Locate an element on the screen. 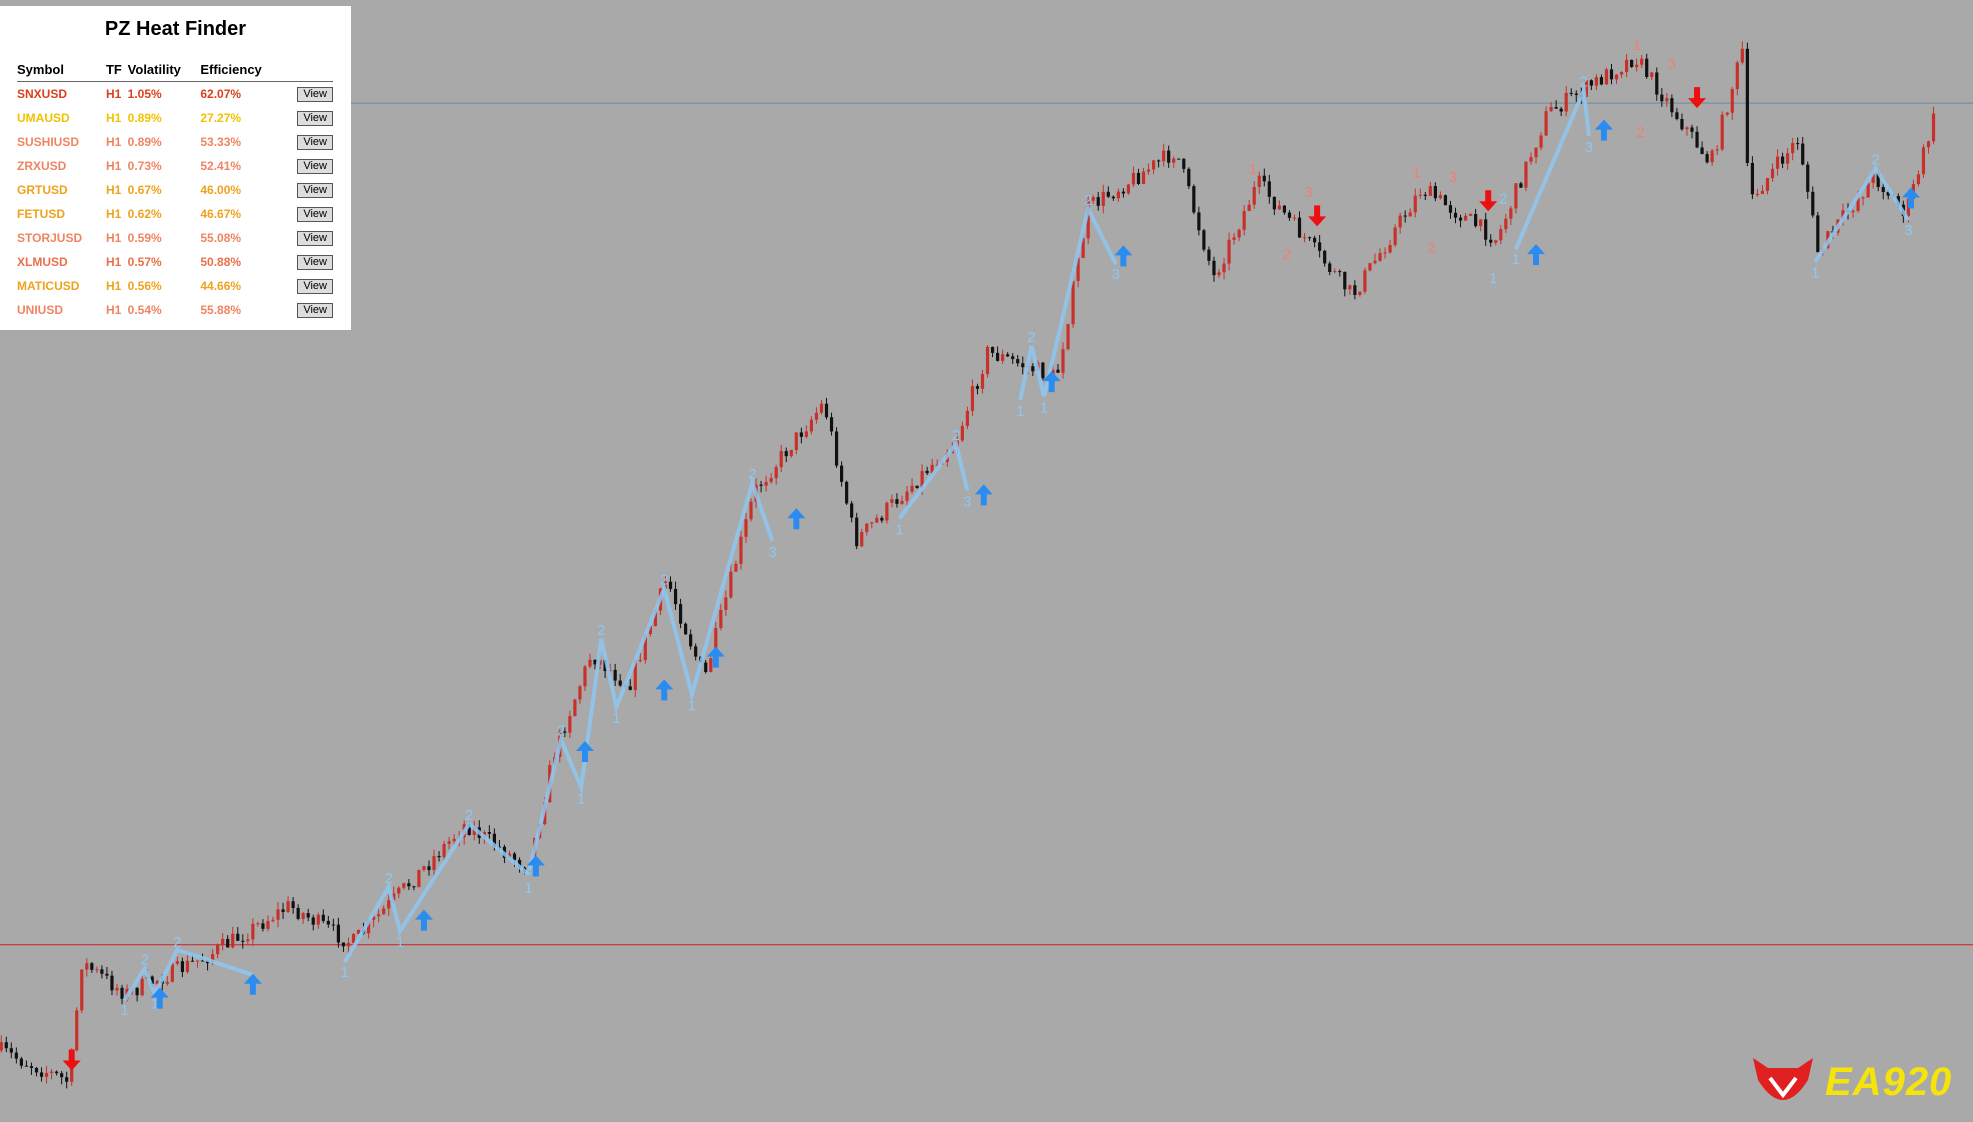 Image resolution: width=1973 pixels, height=1122 pixels. cell-symbol: SNXUSD is located at coordinates (42, 94).